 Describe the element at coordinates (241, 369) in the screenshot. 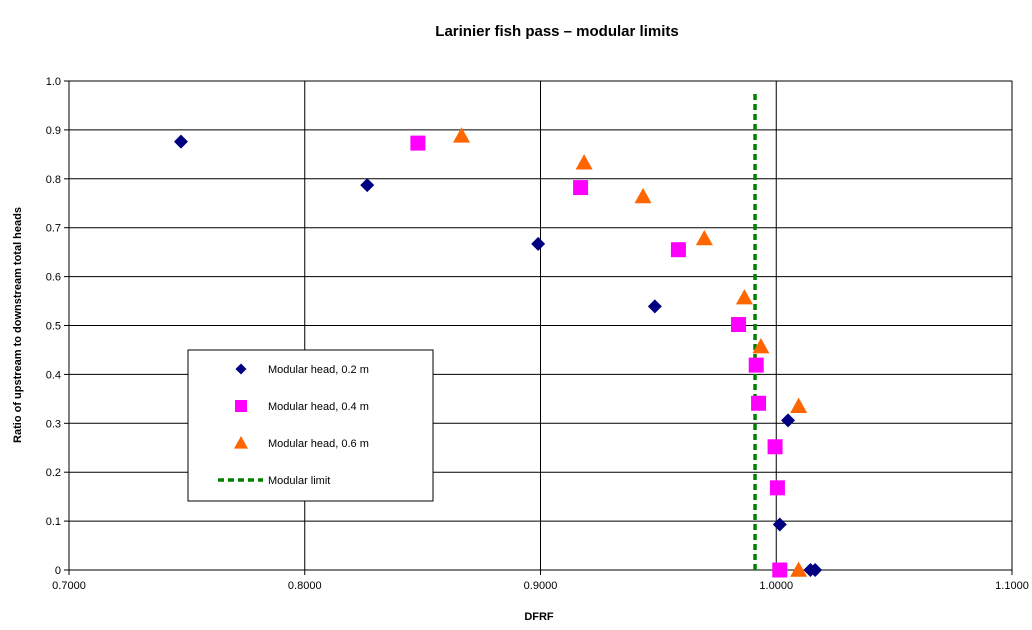

I see `legend-marker-diamond` at that location.